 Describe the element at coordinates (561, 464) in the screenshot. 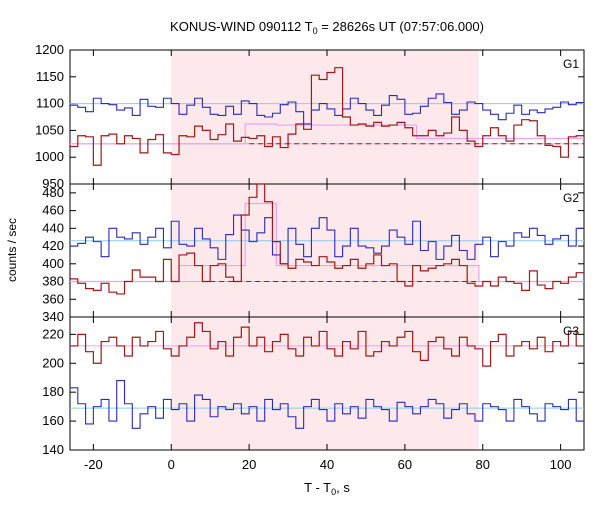

I see `x-tick-label: 100` at that location.